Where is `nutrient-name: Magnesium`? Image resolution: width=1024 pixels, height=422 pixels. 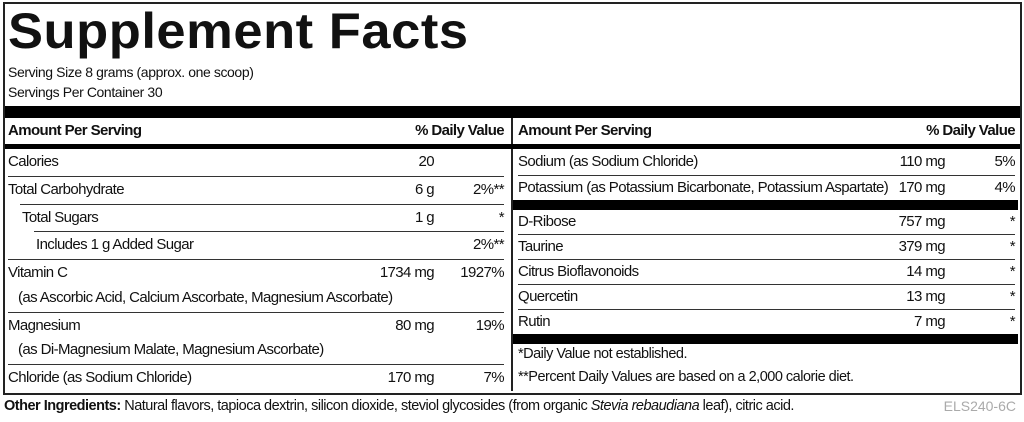
nutrient-name: Magnesium is located at coordinates (44, 325).